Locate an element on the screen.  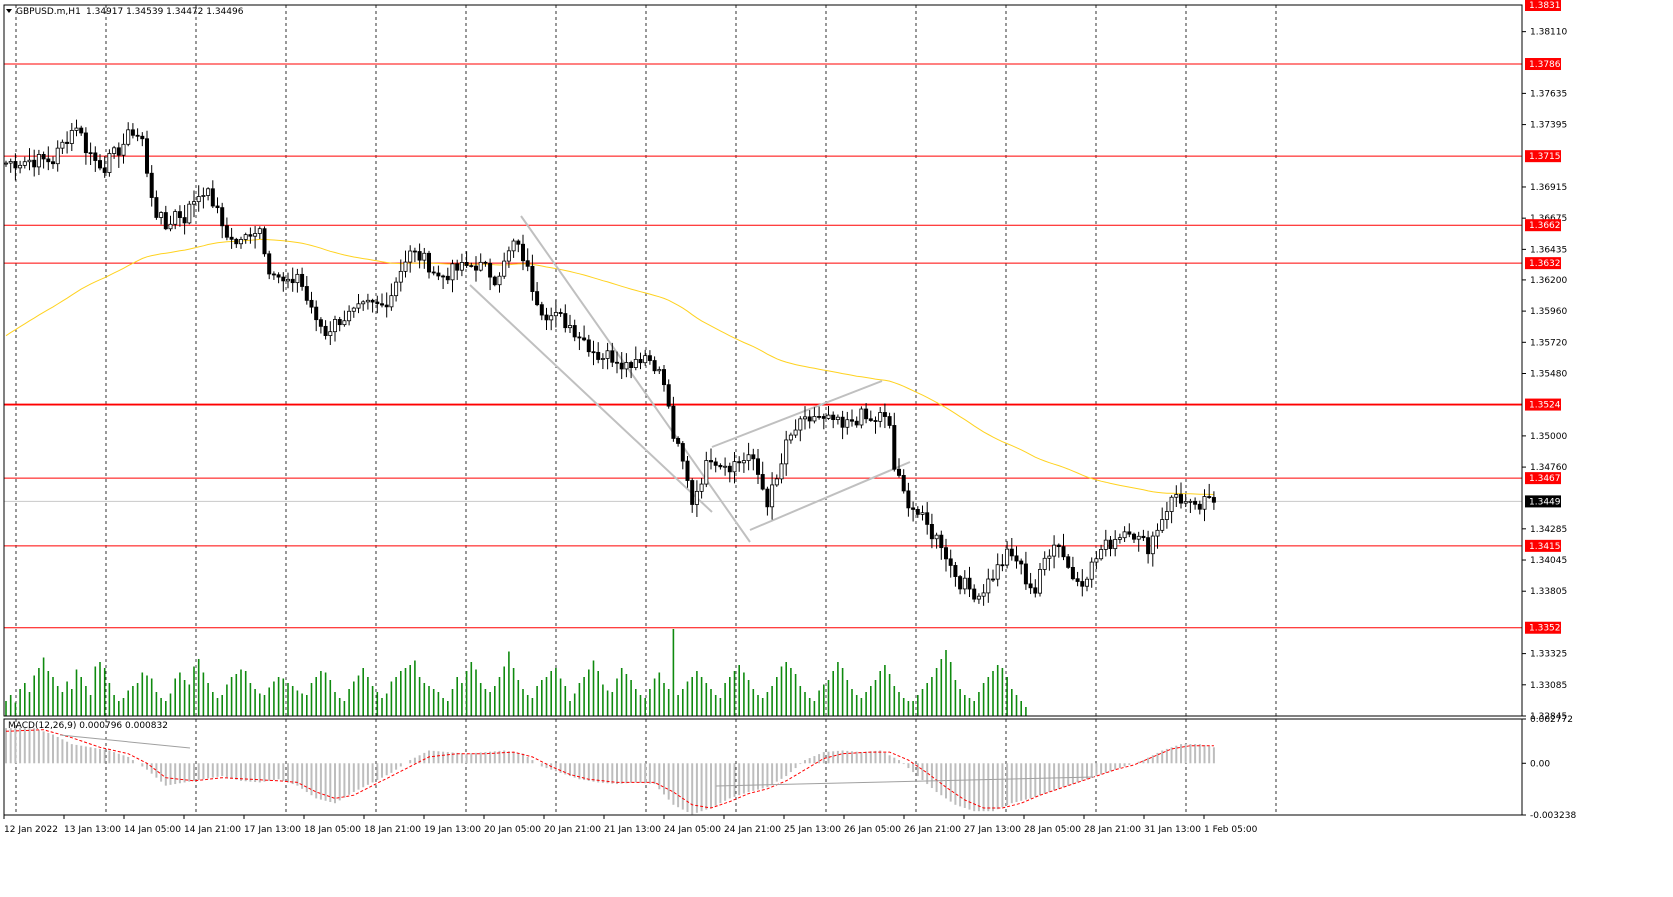
price-tick-label: 1.35480 is located at coordinates (1548, 374).